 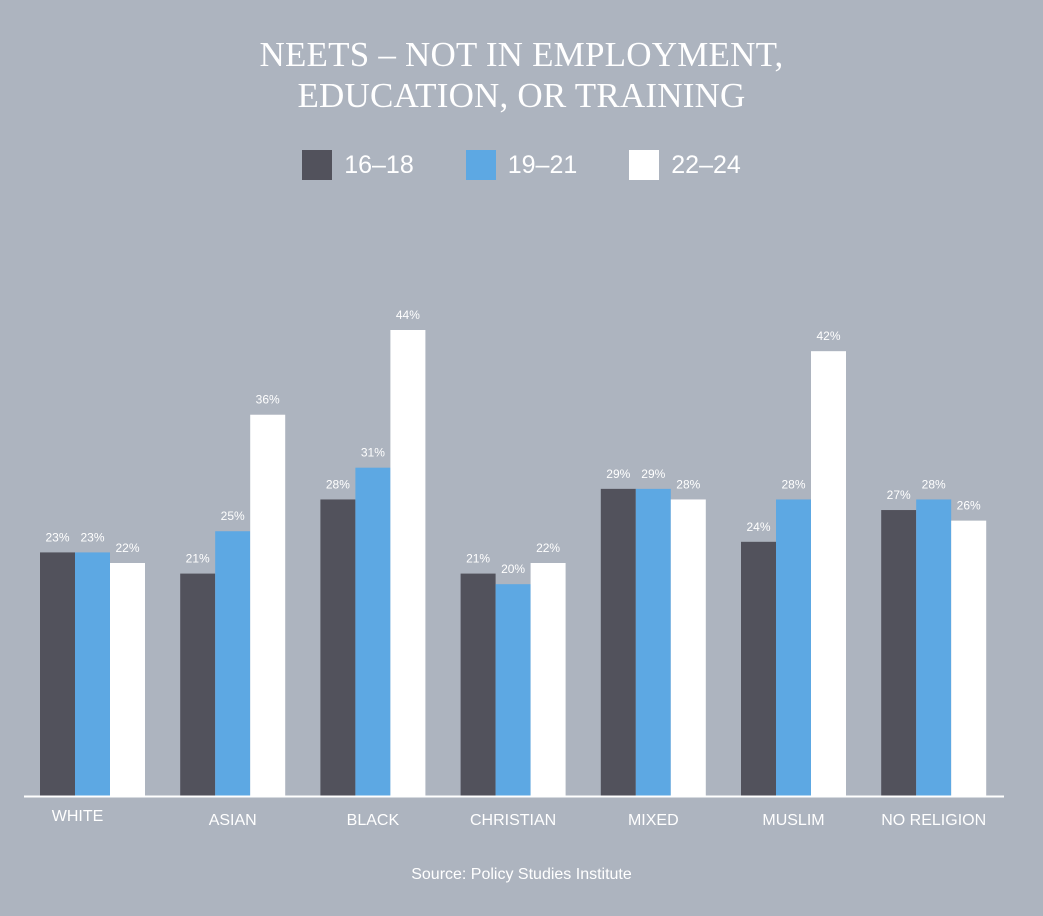 I want to click on data-label-asian-16-18: 21%, so click(x=198, y=559).